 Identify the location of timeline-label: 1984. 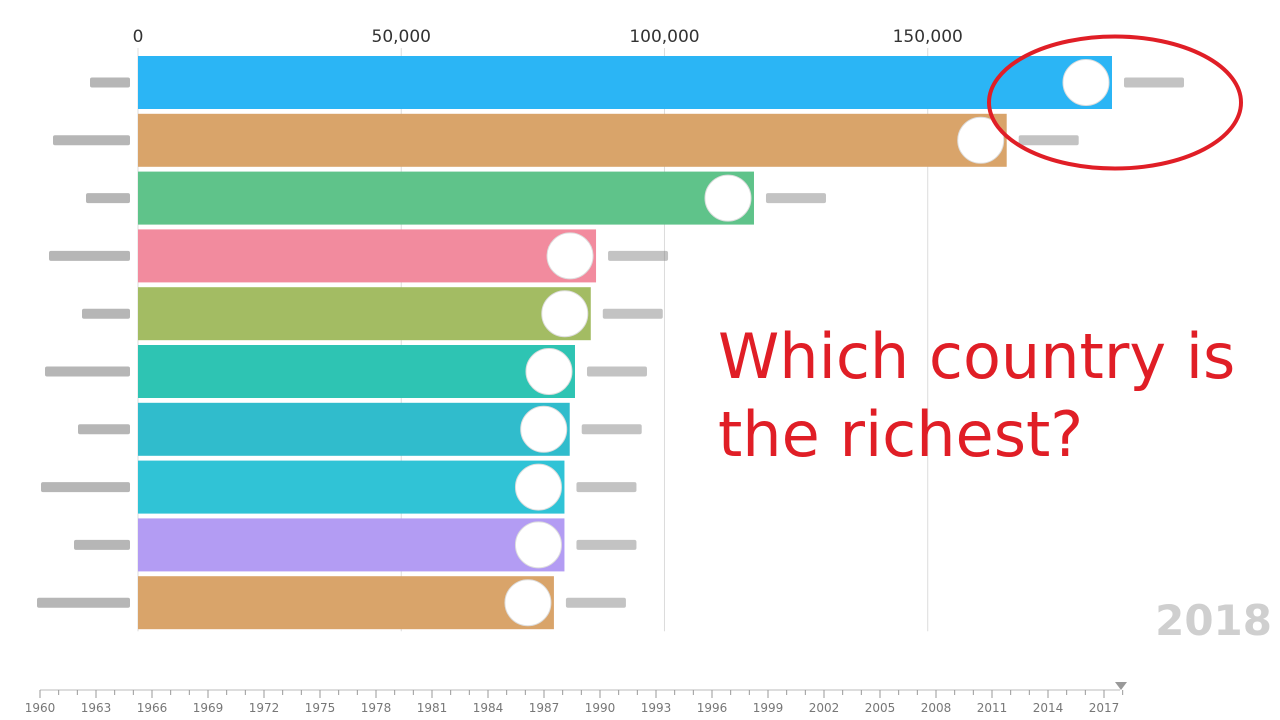
(488, 708).